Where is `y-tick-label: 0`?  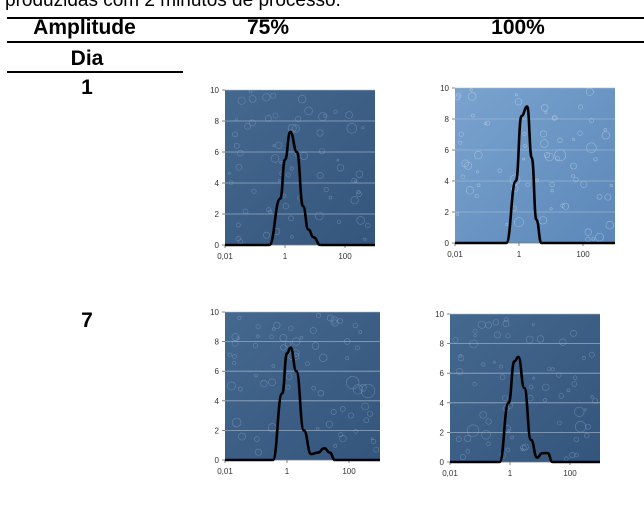 y-tick-label: 0 is located at coordinates (217, 460).